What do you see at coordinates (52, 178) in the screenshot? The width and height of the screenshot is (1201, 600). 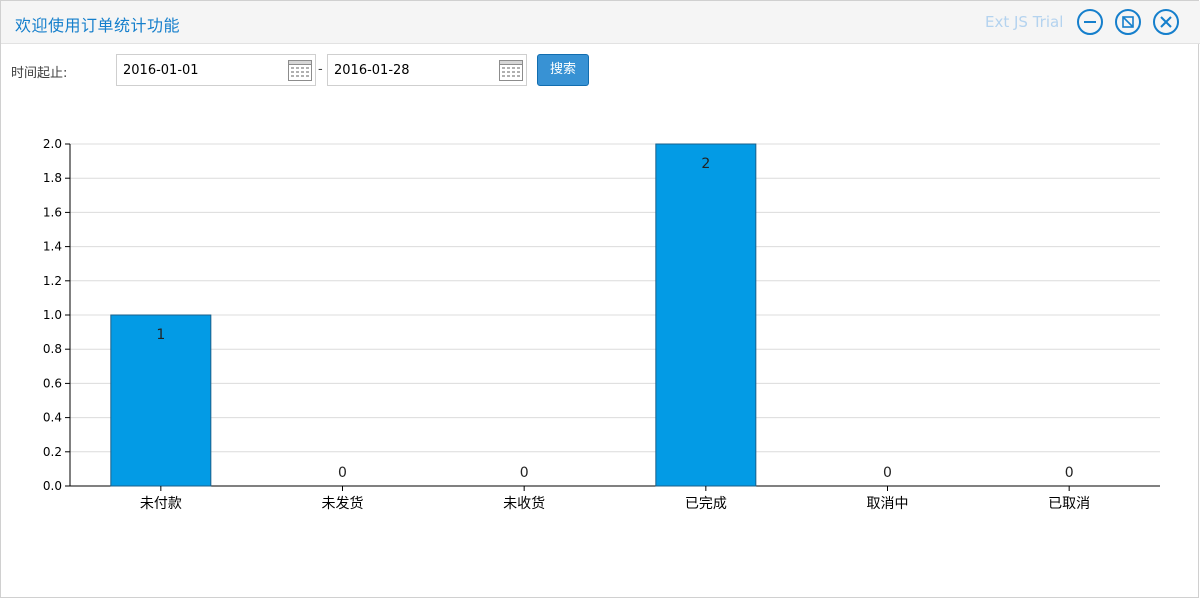 I see `y-tick-label: 1.8` at bounding box center [52, 178].